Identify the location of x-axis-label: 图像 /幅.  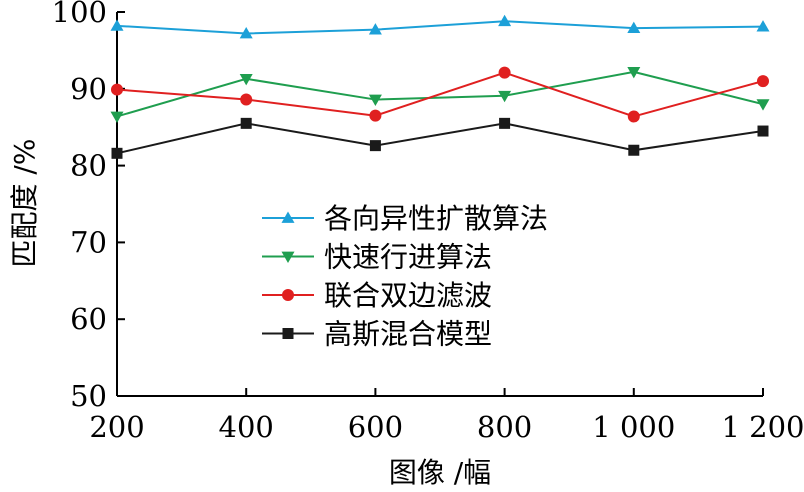
(440, 472).